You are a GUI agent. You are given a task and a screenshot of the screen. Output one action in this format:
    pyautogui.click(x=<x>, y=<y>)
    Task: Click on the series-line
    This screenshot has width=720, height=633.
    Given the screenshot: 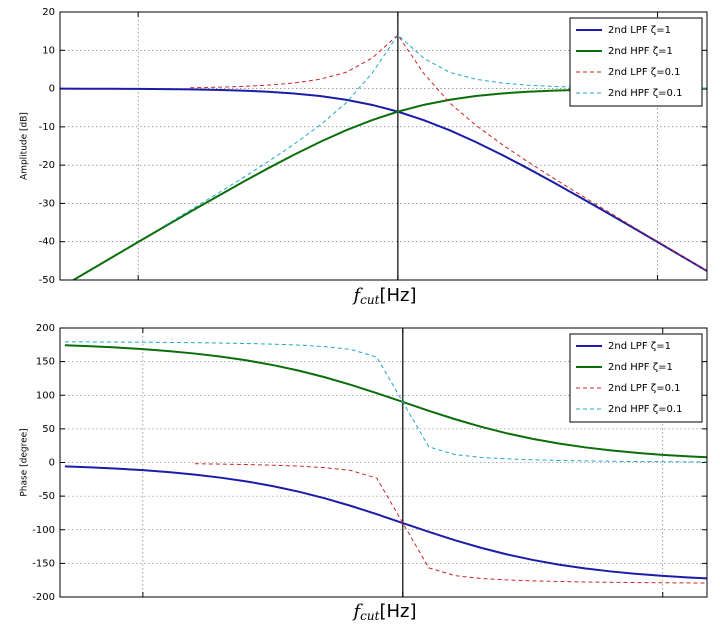 What is the action you would take?
    pyautogui.click(x=450, y=523)
    